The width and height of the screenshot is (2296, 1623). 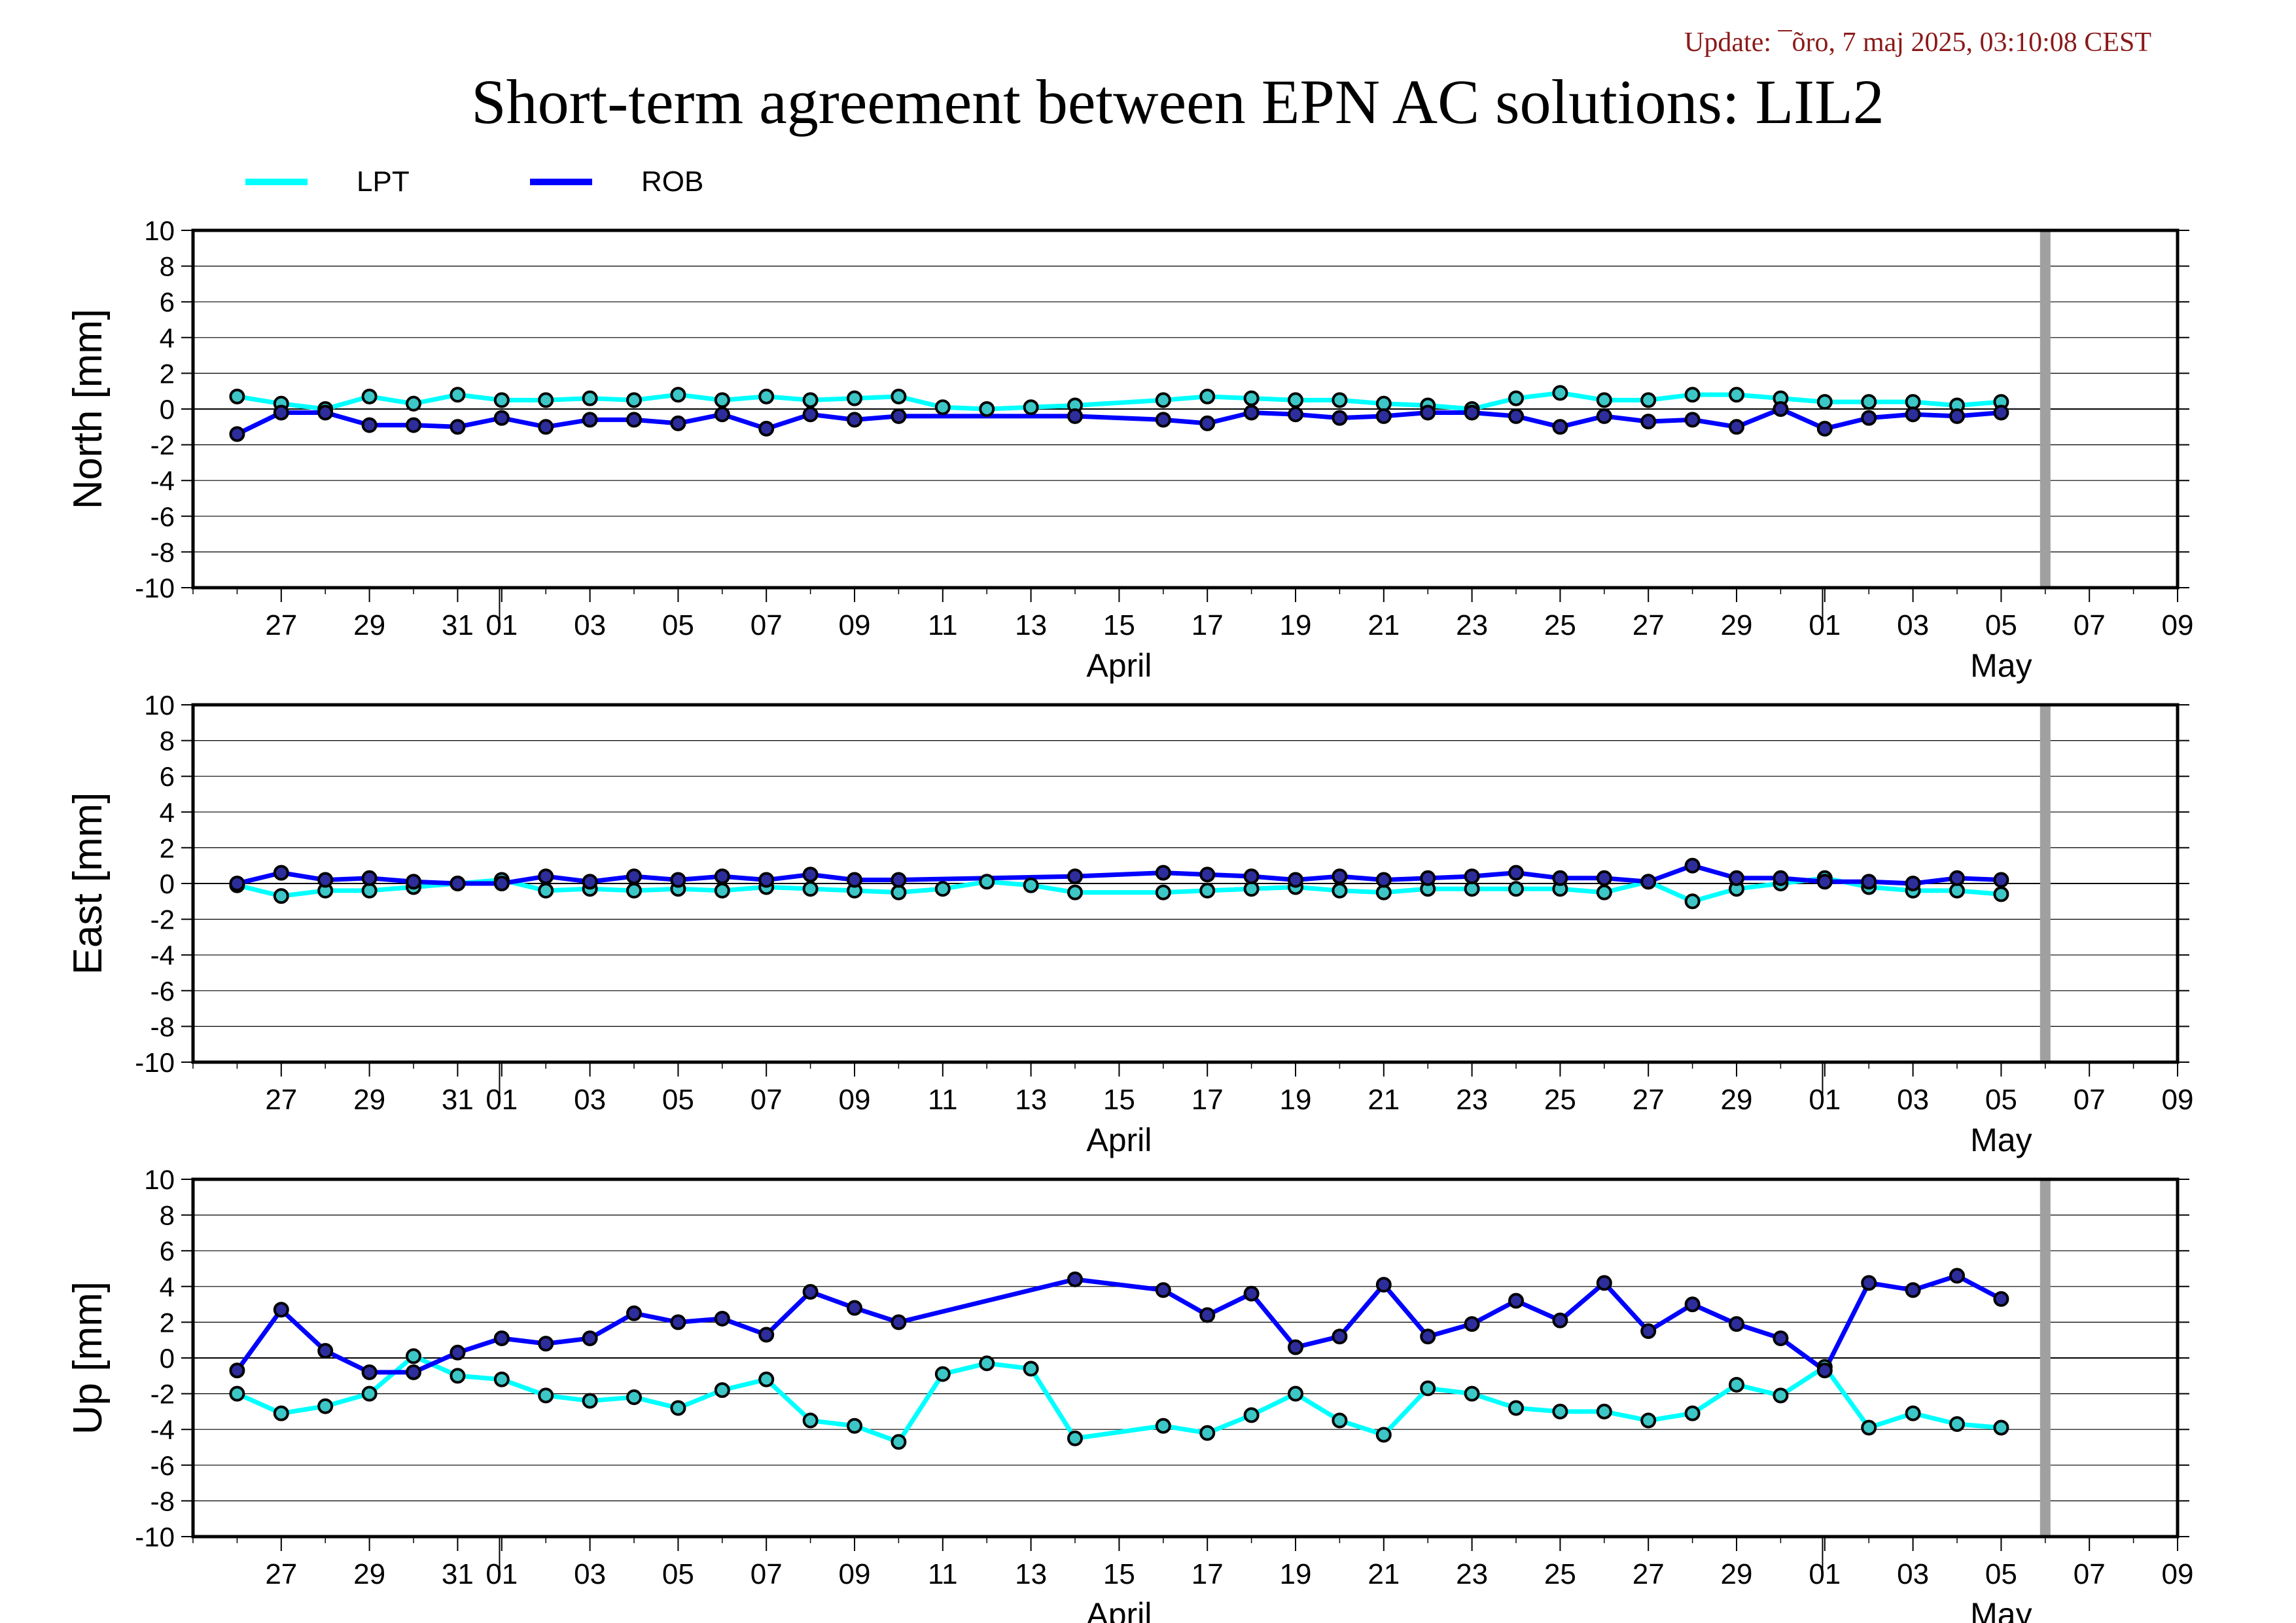 What do you see at coordinates (2001, 1140) in the screenshot?
I see `x-month-label: May` at bounding box center [2001, 1140].